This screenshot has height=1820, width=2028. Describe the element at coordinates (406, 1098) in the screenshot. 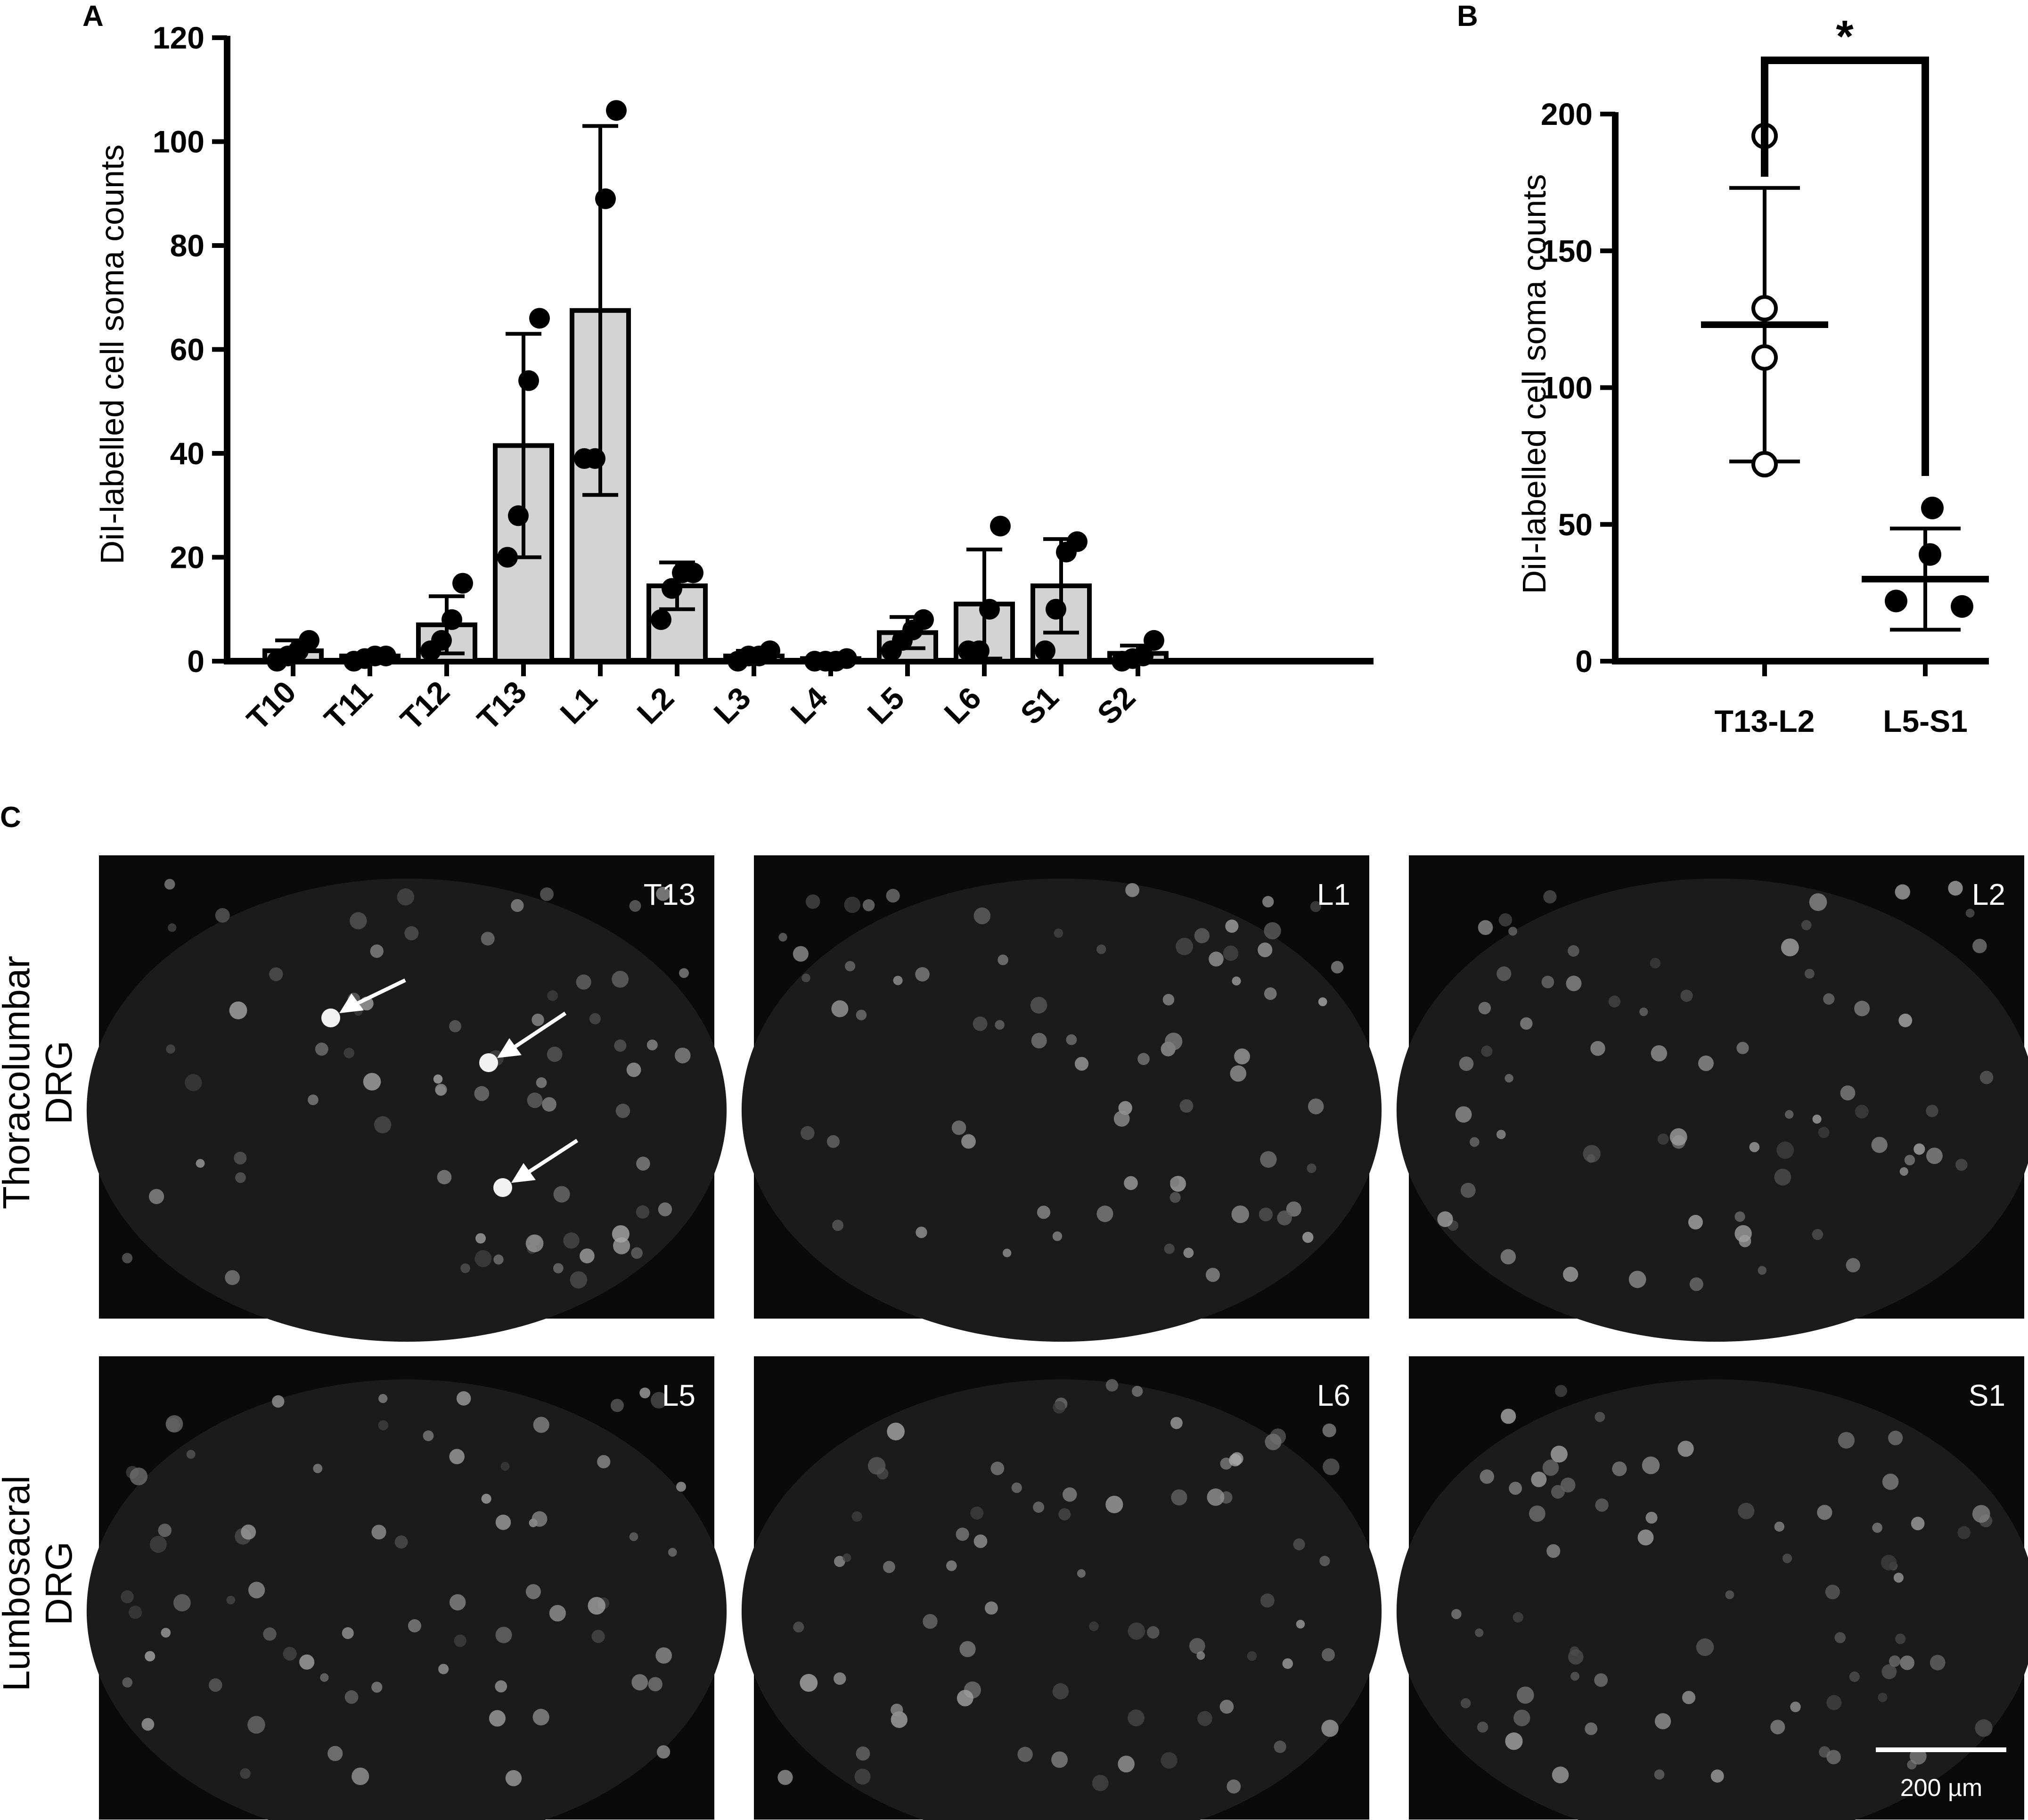

I see `micrograph-t13: T13` at that location.